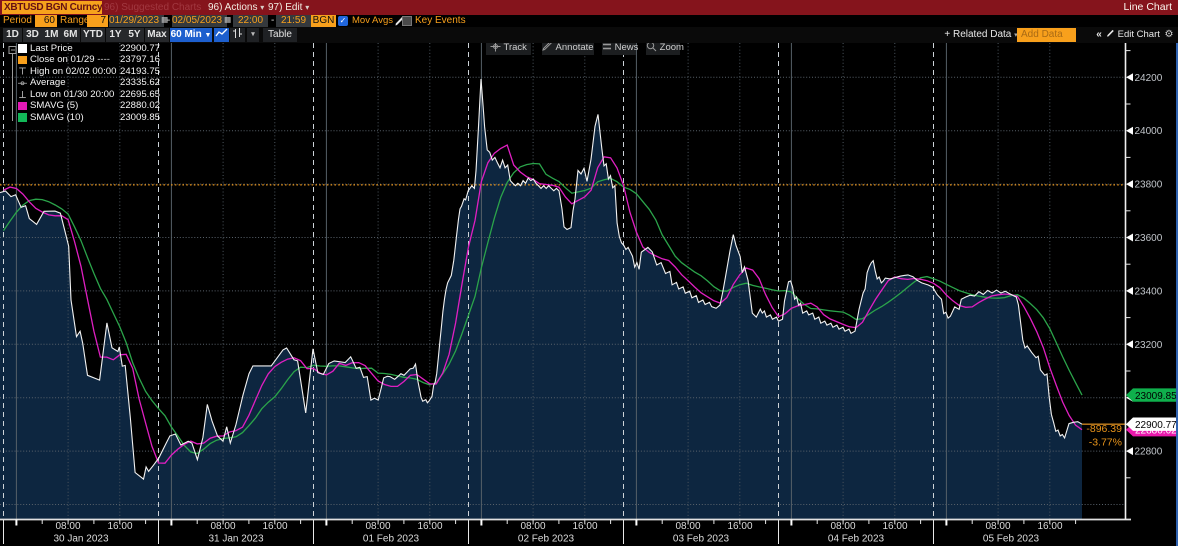 The width and height of the screenshot is (1178, 546). What do you see at coordinates (1149, 345) in the screenshot?
I see `svg-text: 23200` at bounding box center [1149, 345].